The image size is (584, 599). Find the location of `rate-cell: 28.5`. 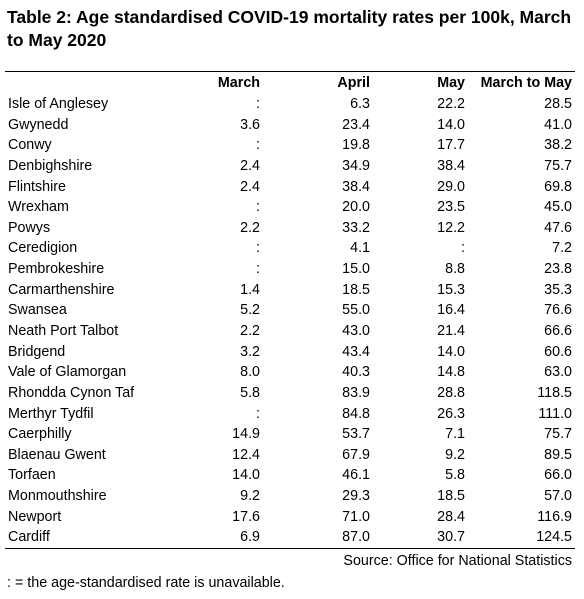

rate-cell: 28.5 is located at coordinates (558, 103).